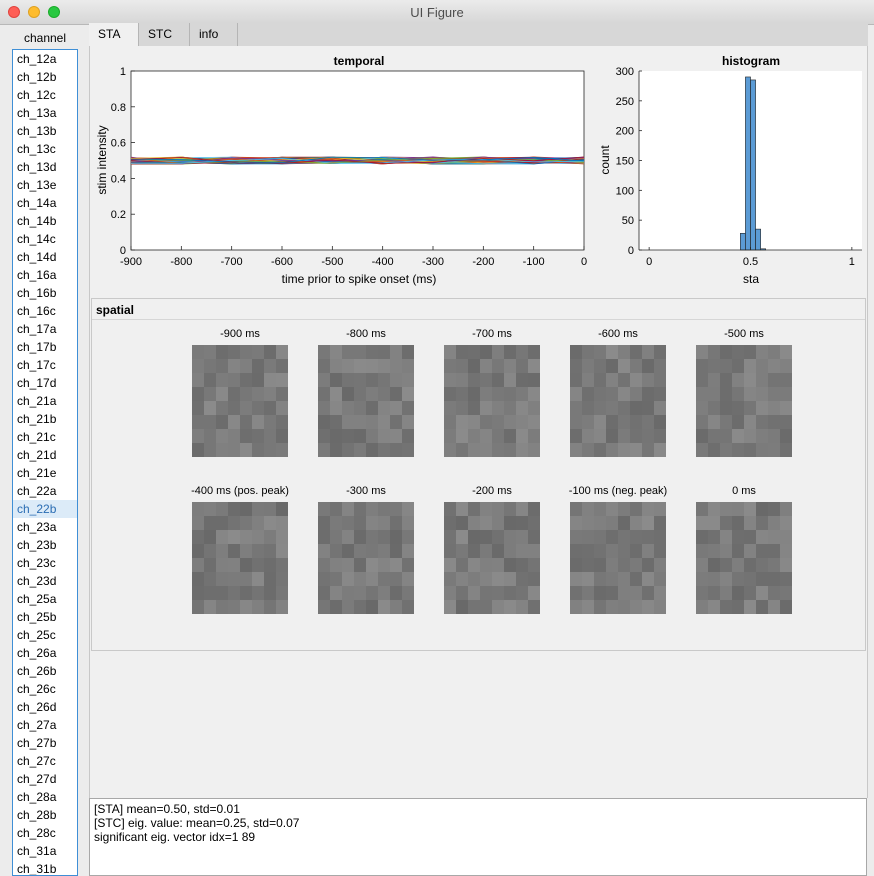 Image resolution: width=874 pixels, height=876 pixels. What do you see at coordinates (37, 455) in the screenshot?
I see `channel-item: ch_21d` at bounding box center [37, 455].